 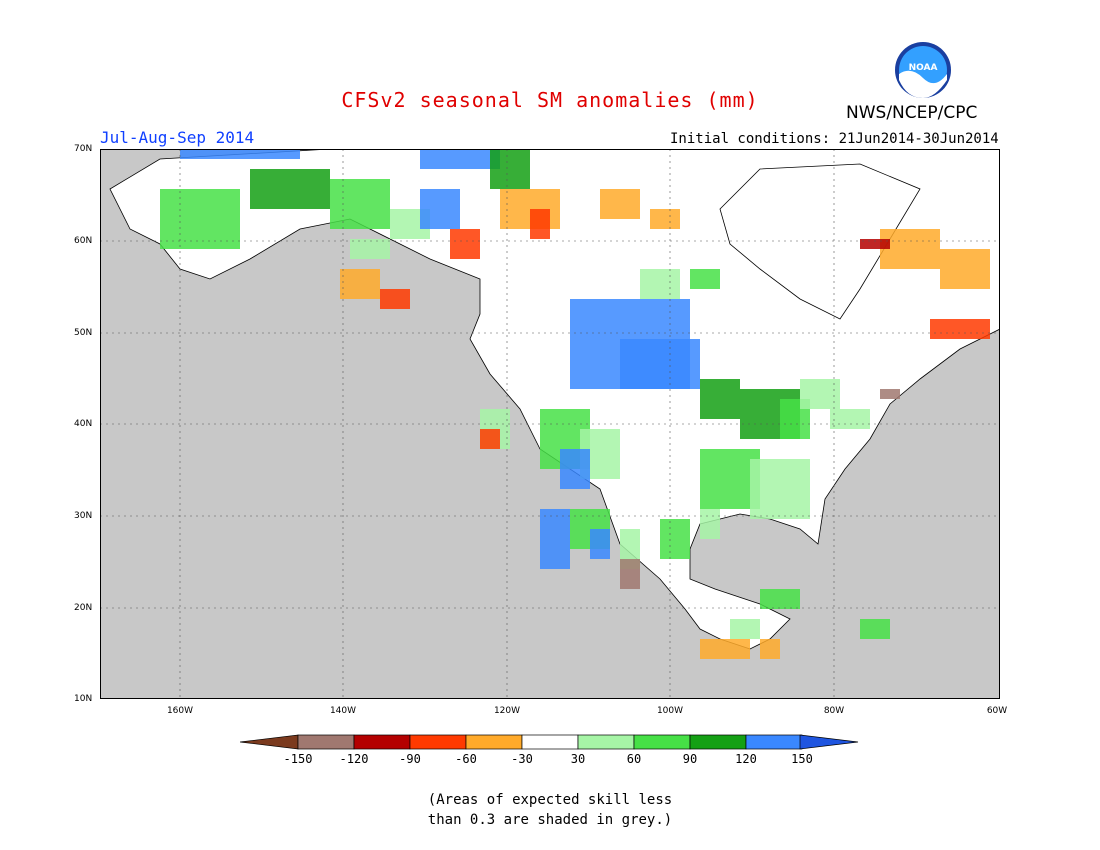 I want to click on skill-note-line1: (Areas of expected skill less, so click(x=550, y=800).